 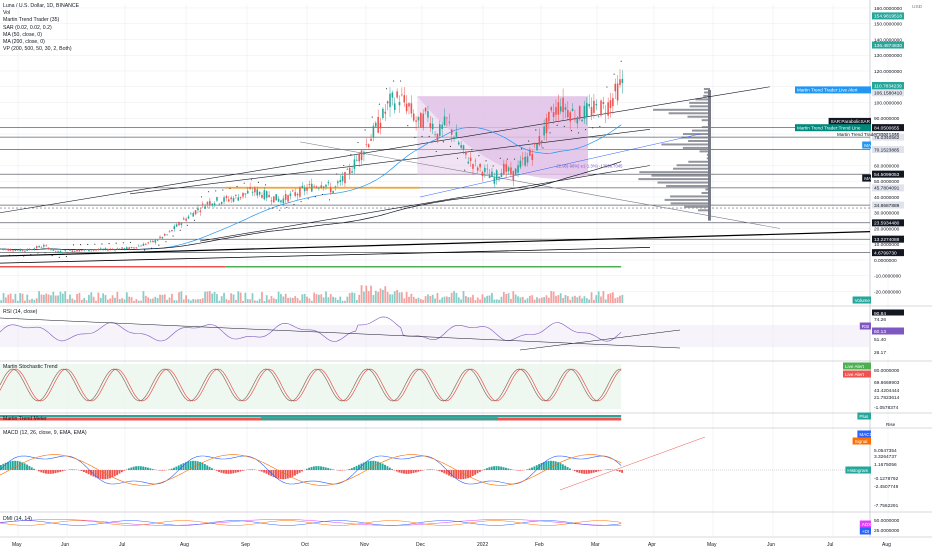 What do you see at coordinates (30, 367) in the screenshot?
I see `stoch-pane-title: Martin Stochastic Trend` at bounding box center [30, 367].